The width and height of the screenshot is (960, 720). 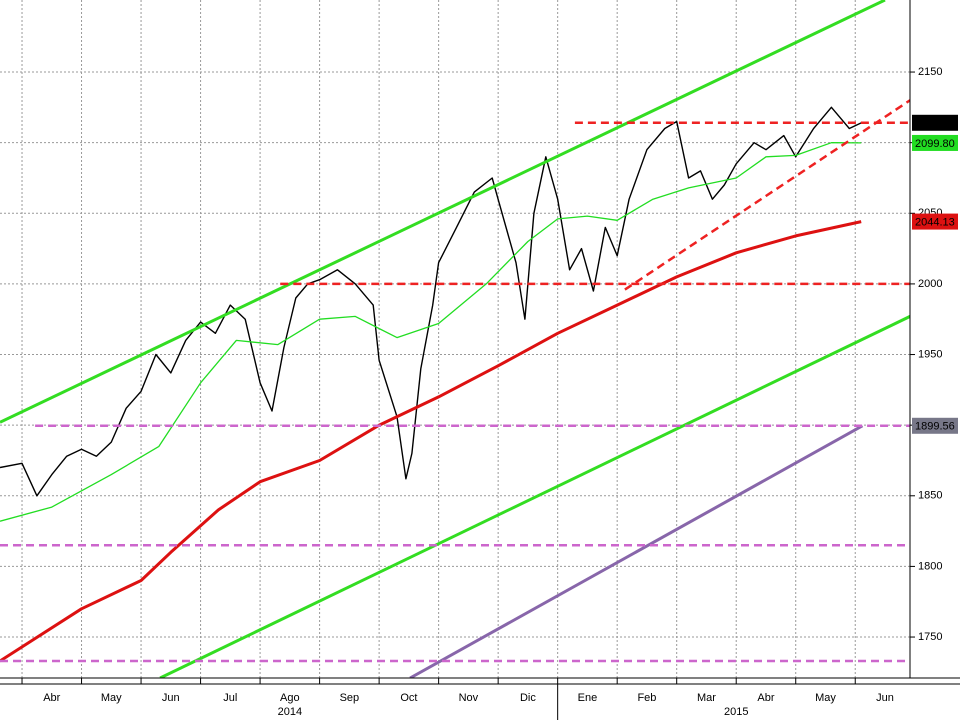 I want to click on level-line, so click(x=767, y=195).